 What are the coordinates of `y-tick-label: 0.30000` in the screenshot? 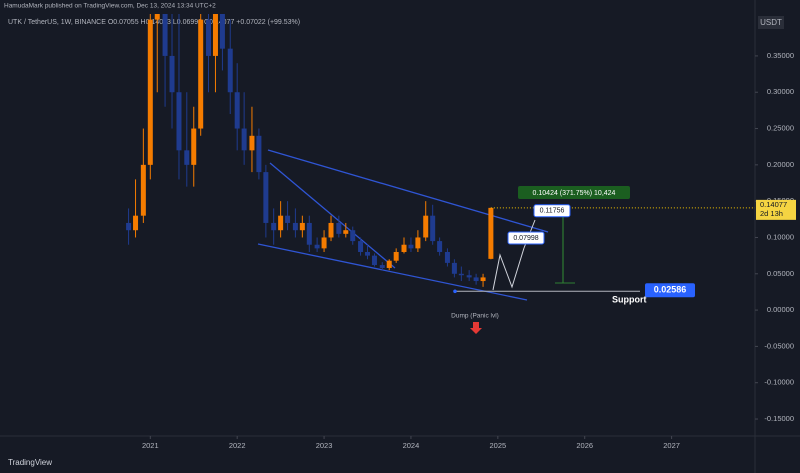 It's located at (780, 91).